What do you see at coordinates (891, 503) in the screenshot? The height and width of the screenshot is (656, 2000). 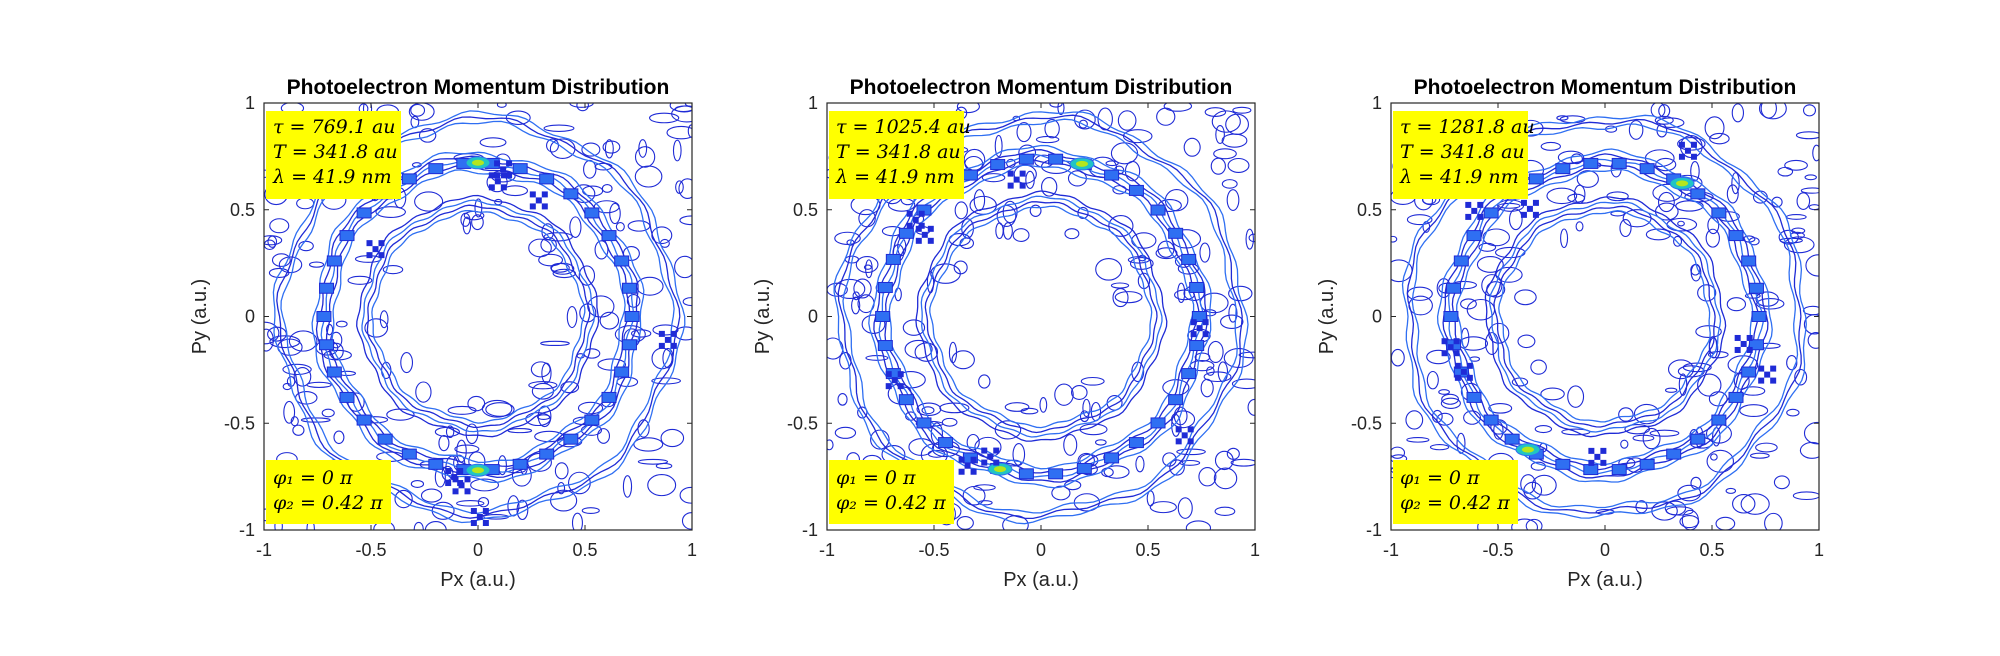 I see `annotation-line: φ₂ = 0.42 π` at bounding box center [891, 503].